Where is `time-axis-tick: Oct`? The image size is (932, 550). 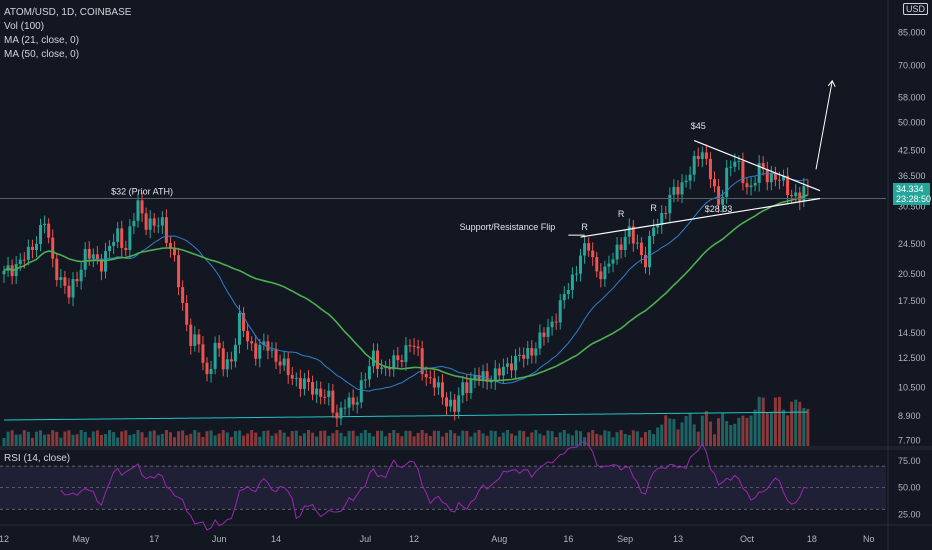 time-axis-tick: Oct is located at coordinates (747, 539).